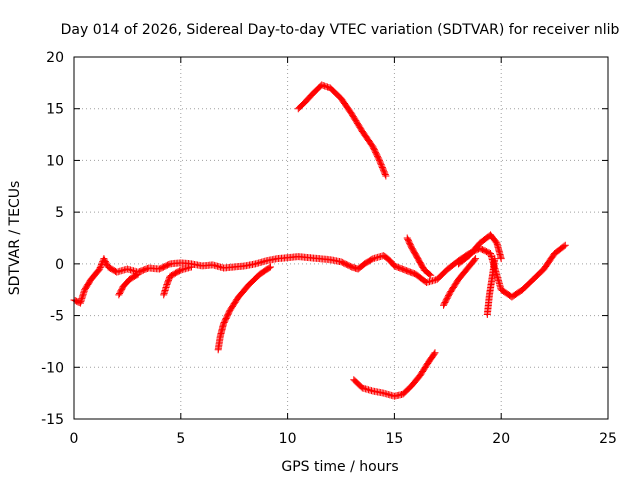 Image resolution: width=640 pixels, height=480 pixels. Describe the element at coordinates (55, 110) in the screenshot. I see `y-tick-label: 15` at that location.